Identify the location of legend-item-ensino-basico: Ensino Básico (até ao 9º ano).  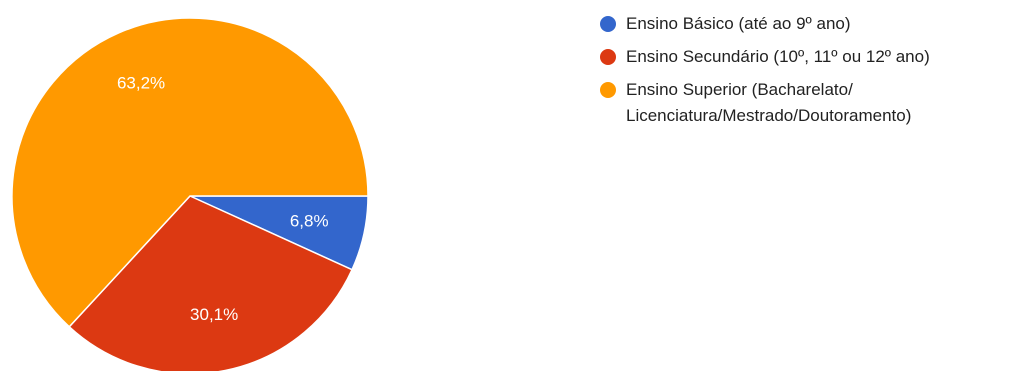
(812, 24).